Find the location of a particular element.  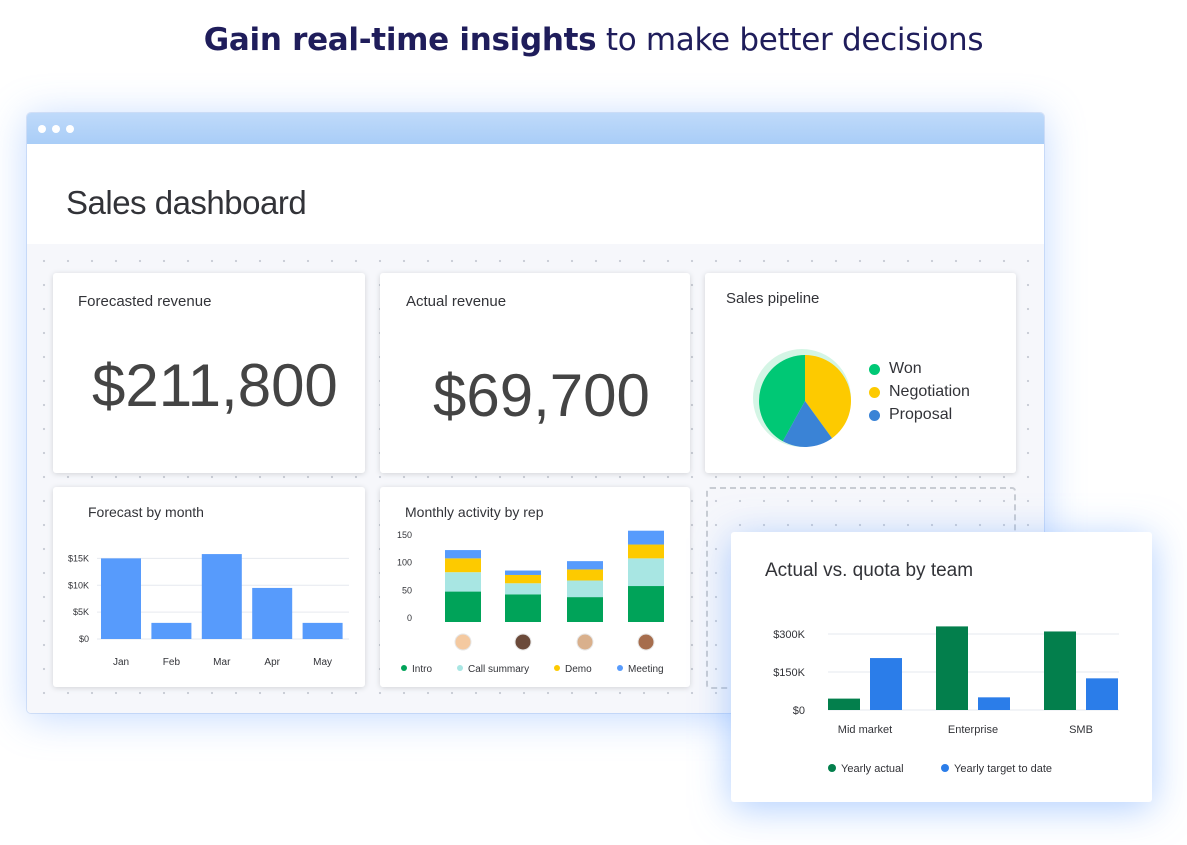

bar-feb is located at coordinates (171, 630).